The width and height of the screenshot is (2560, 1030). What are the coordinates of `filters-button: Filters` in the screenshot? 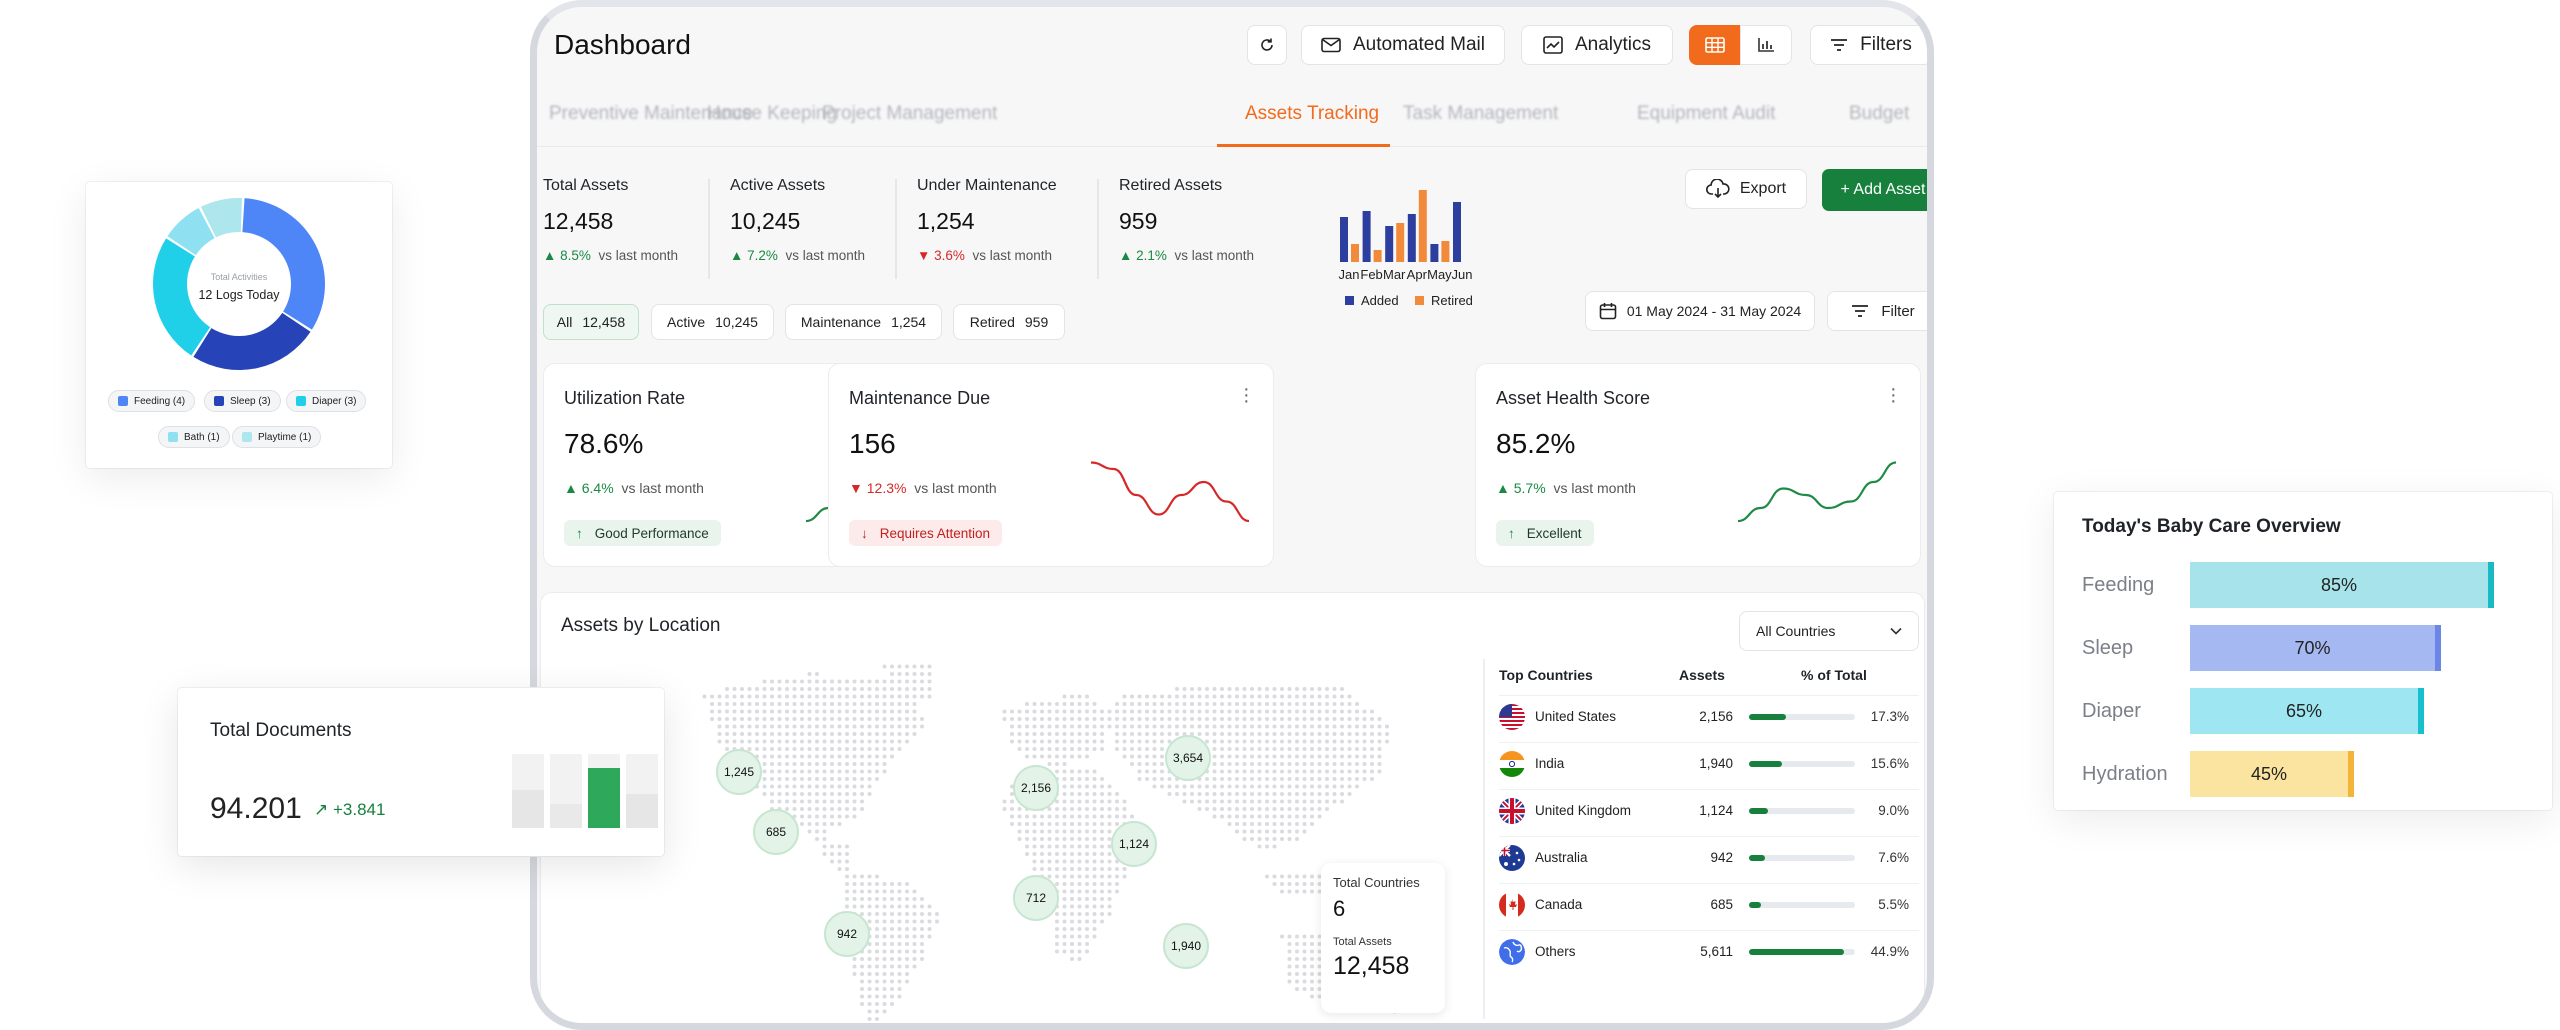 It's located at (1868, 45).